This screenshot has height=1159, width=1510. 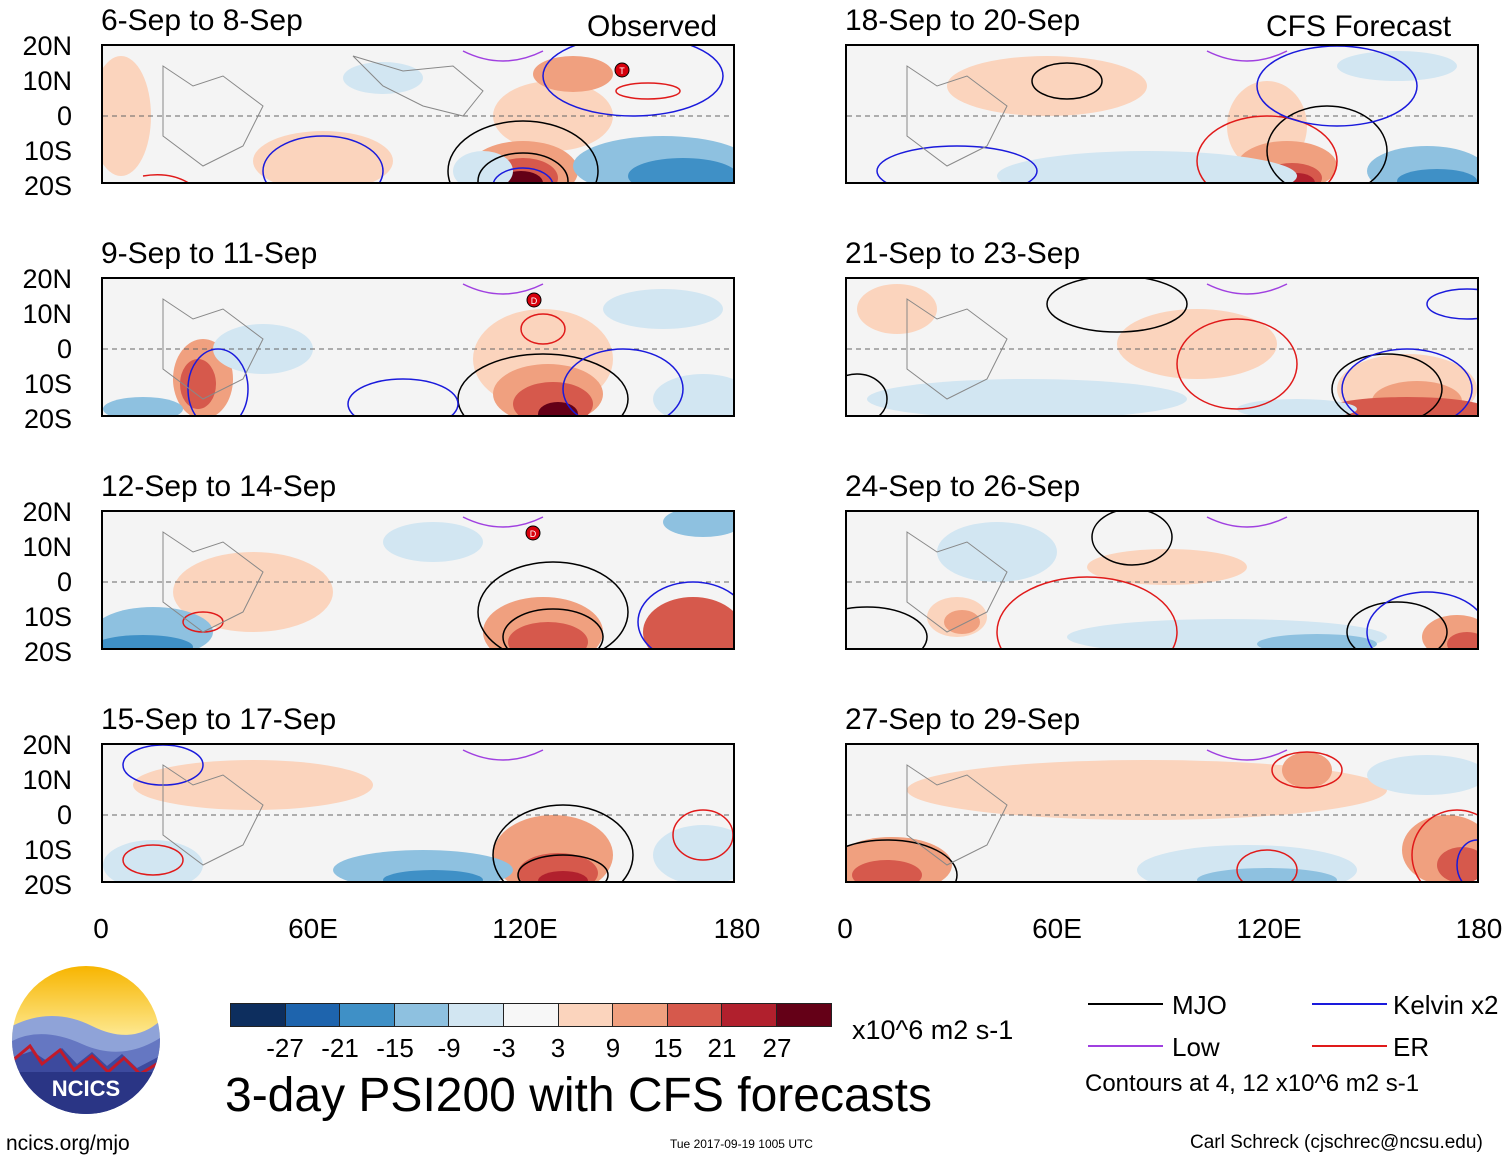 I want to click on legend-line-low, so click(x=1125, y=1046).